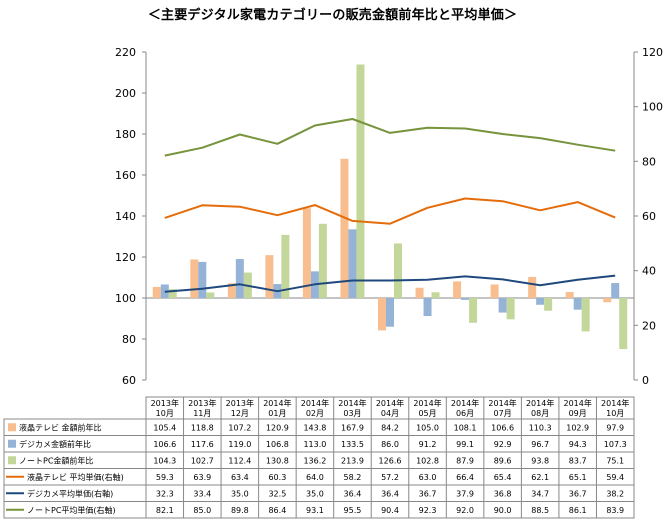 This screenshot has height=523, width=665. What do you see at coordinates (465, 493) in the screenshot?
I see `table-cell: 37.9` at bounding box center [465, 493].